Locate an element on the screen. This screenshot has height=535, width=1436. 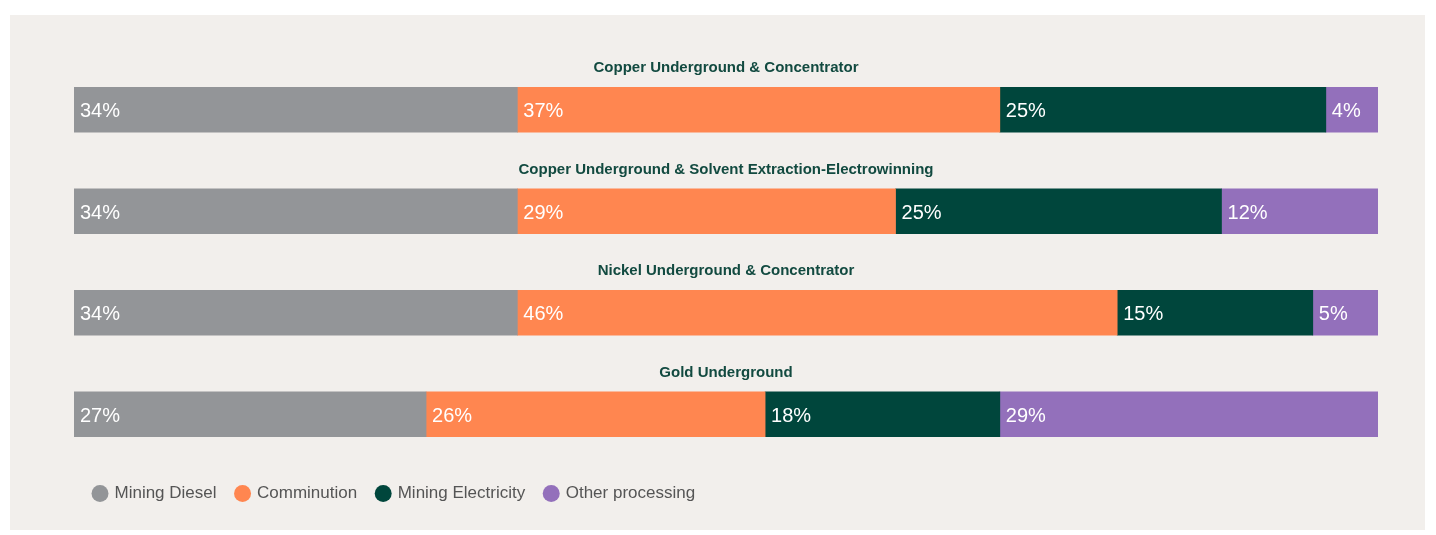
data-label: 18% is located at coordinates (791, 414).